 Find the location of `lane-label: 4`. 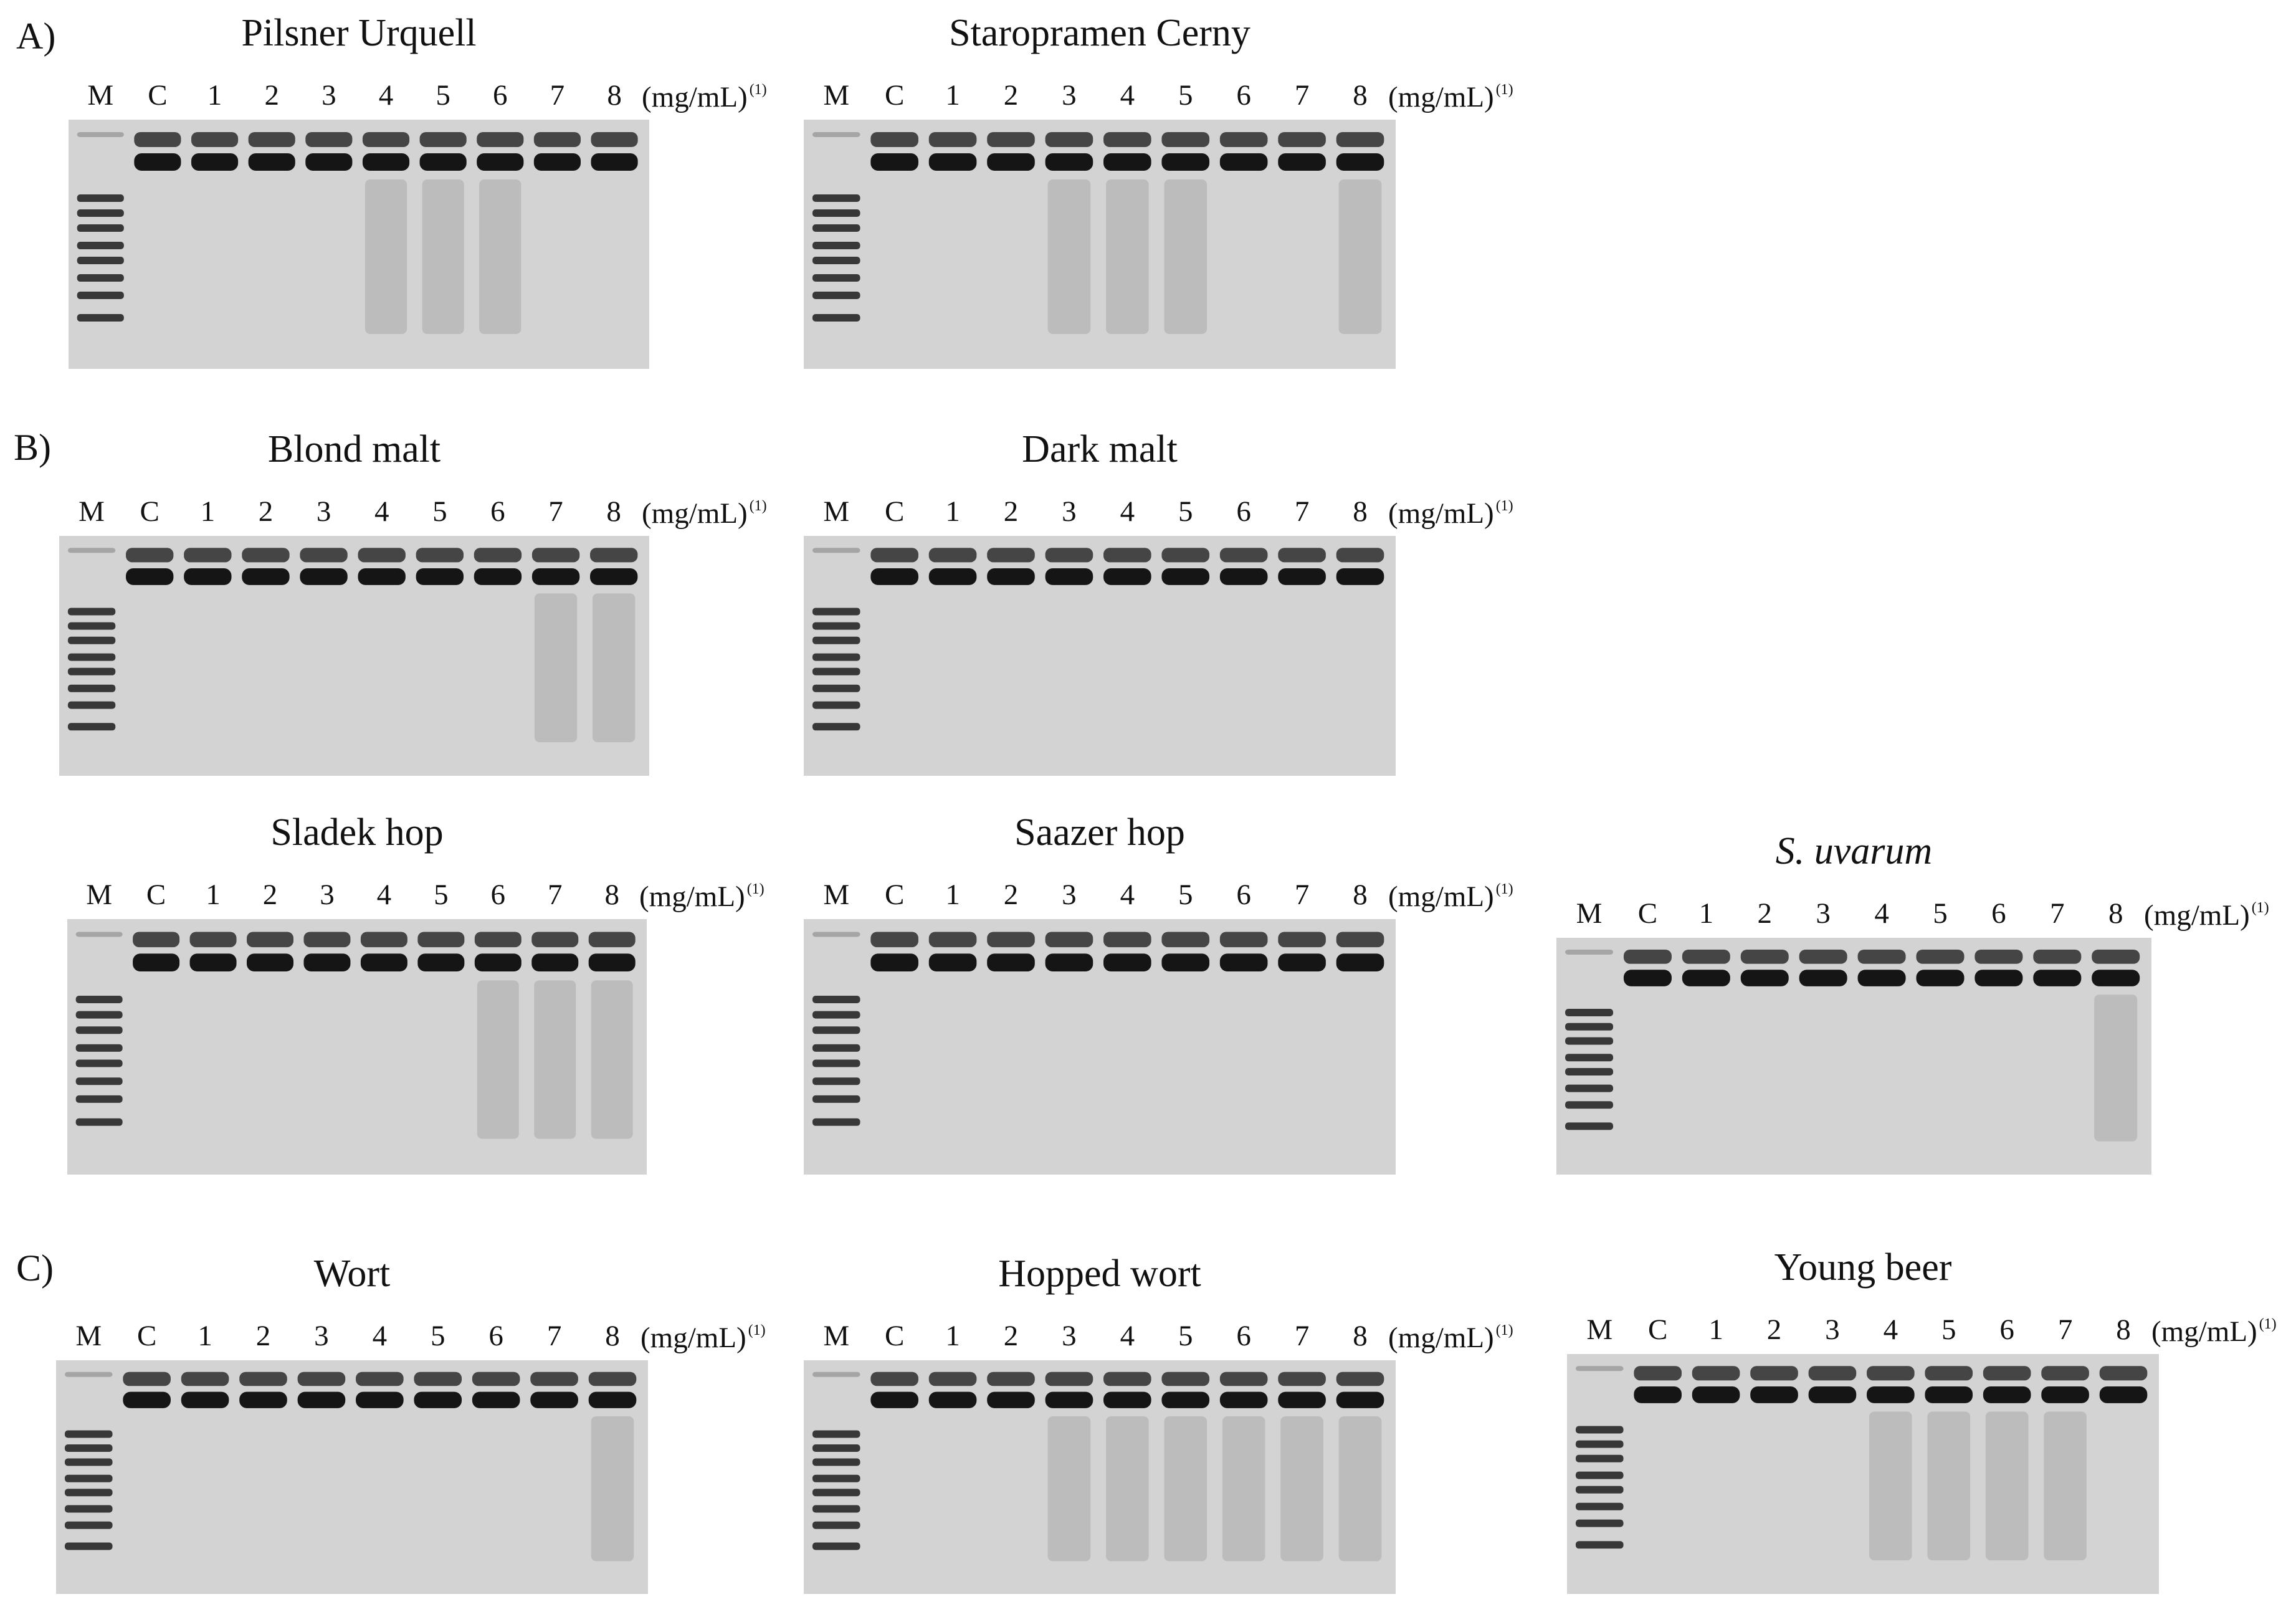

lane-label: 4 is located at coordinates (1127, 895).